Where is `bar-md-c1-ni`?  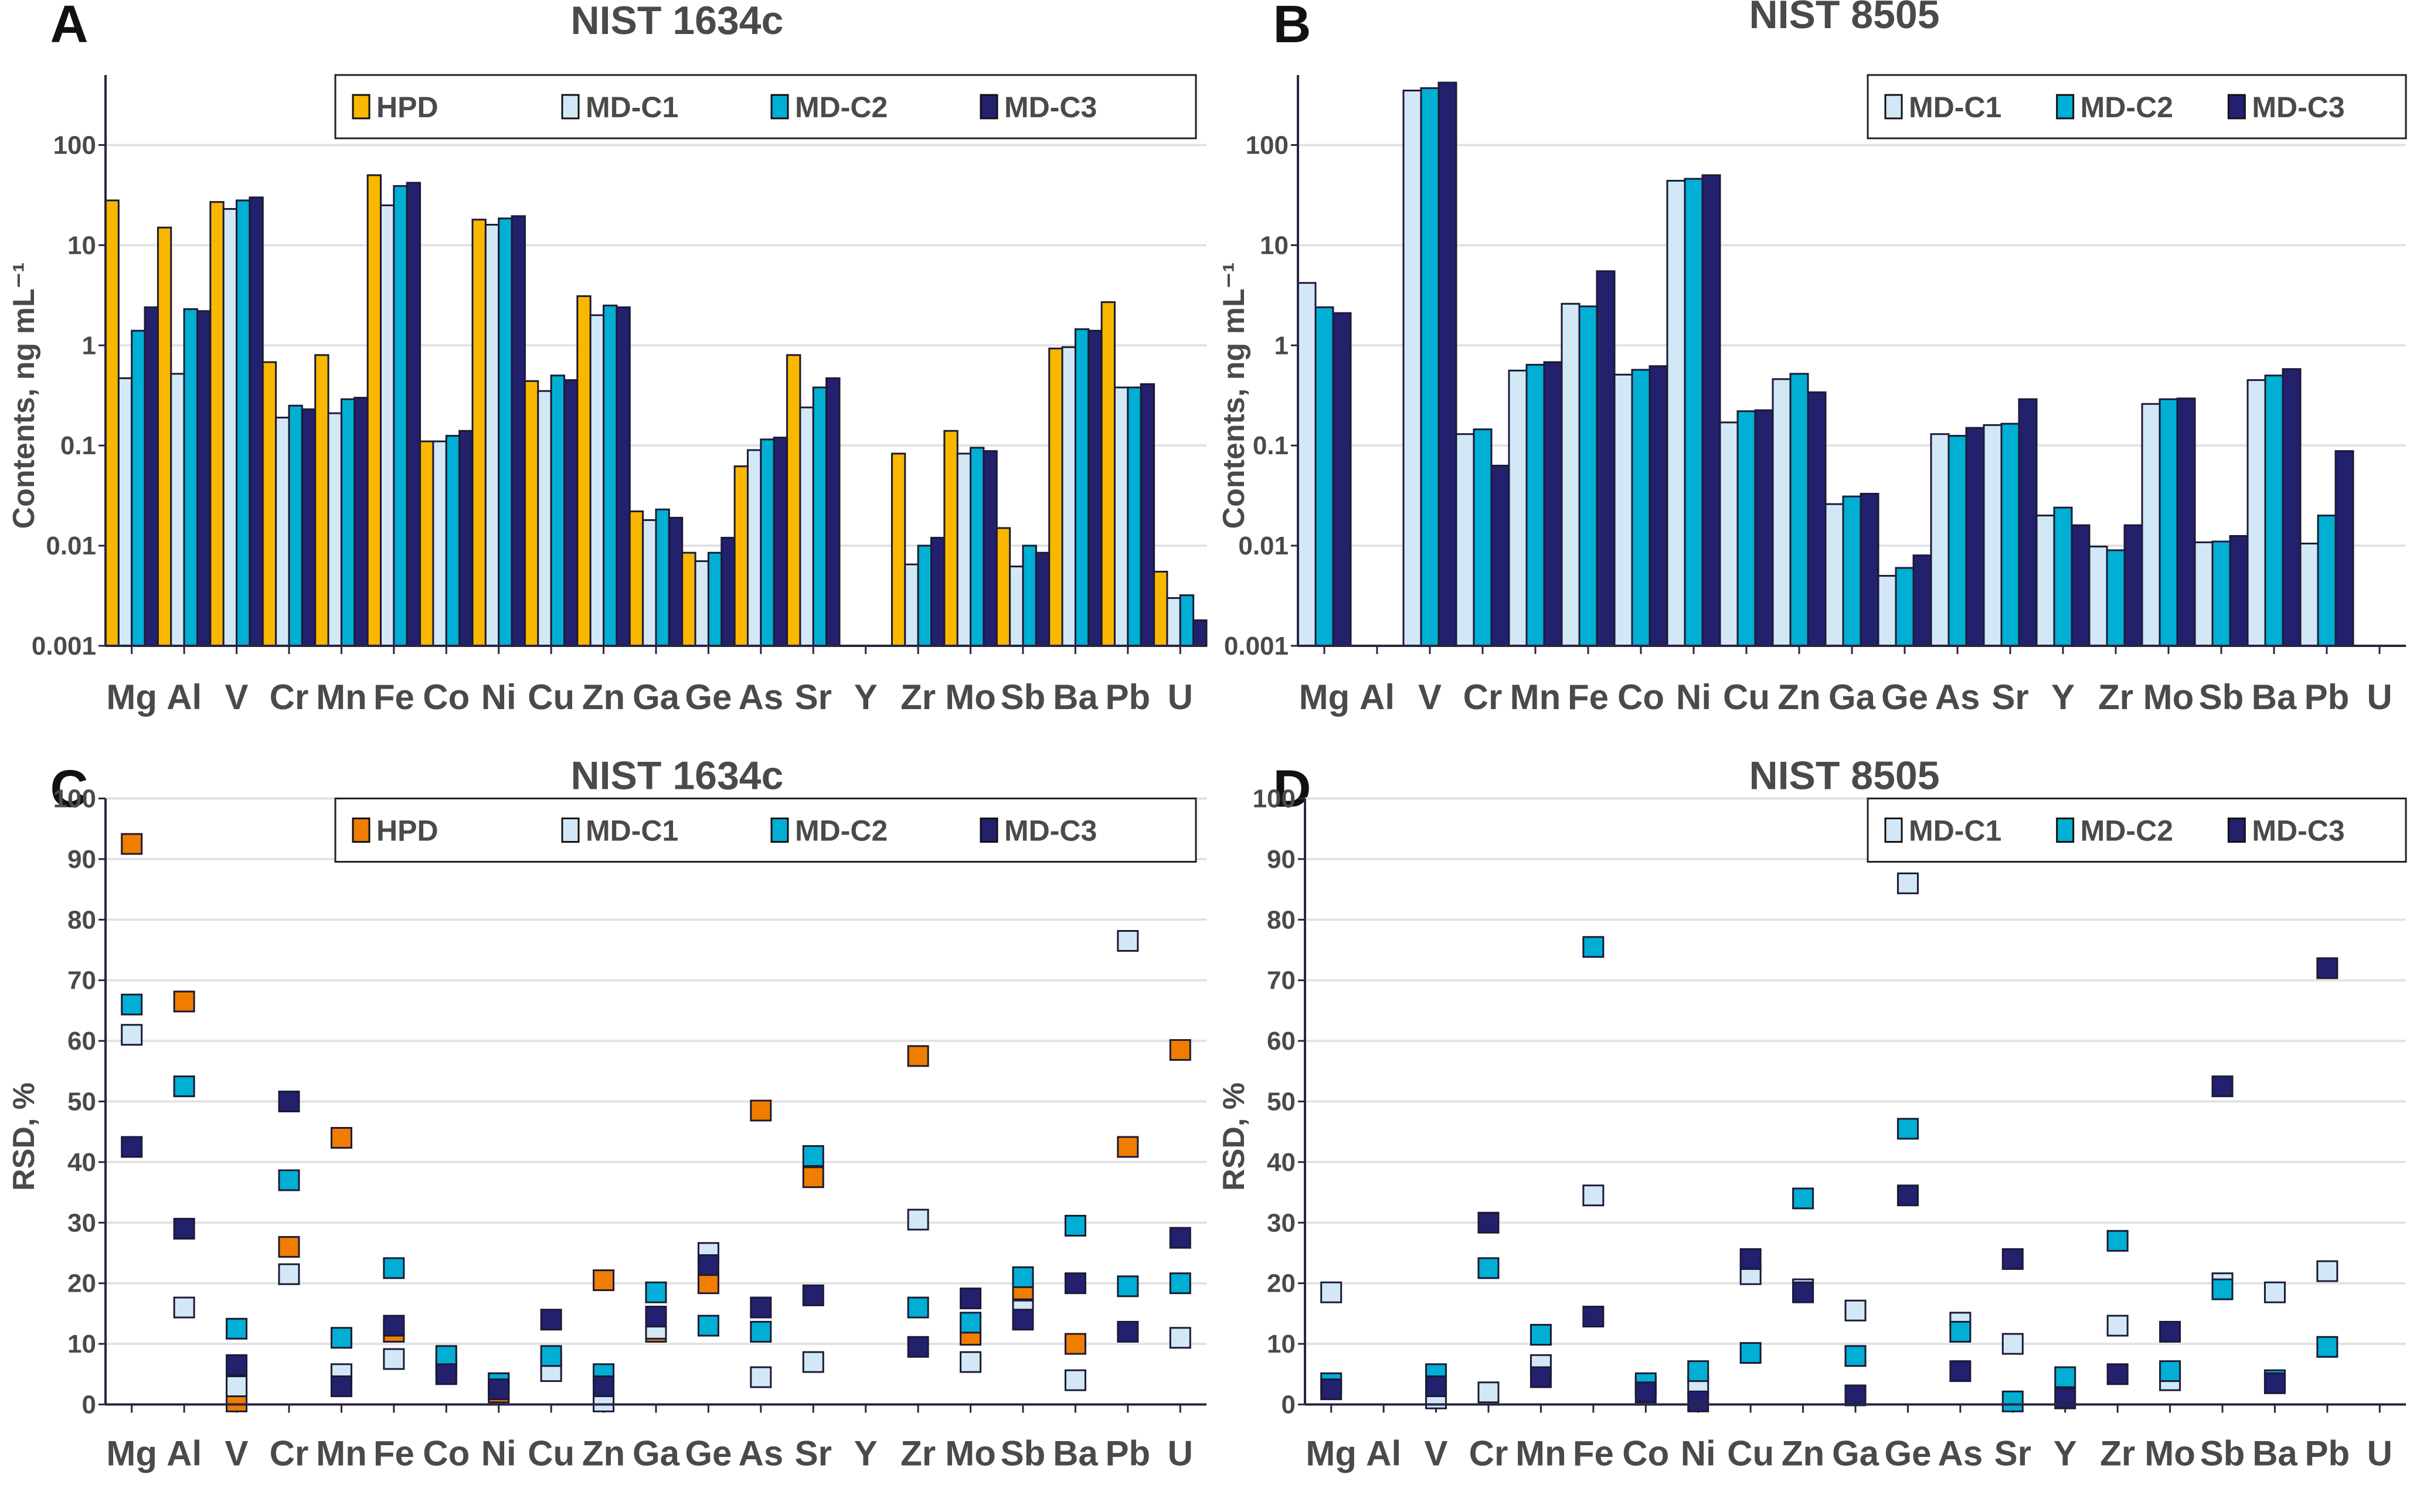
bar-md-c1-ni is located at coordinates (1676, 413).